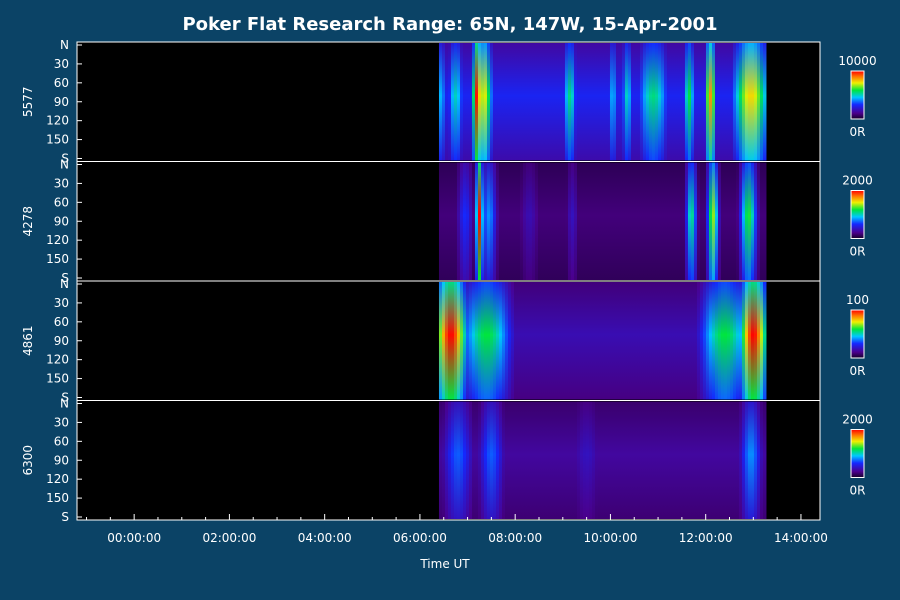 This screenshot has width=900, height=600. I want to click on y-tick-label: 60, so click(61, 322).